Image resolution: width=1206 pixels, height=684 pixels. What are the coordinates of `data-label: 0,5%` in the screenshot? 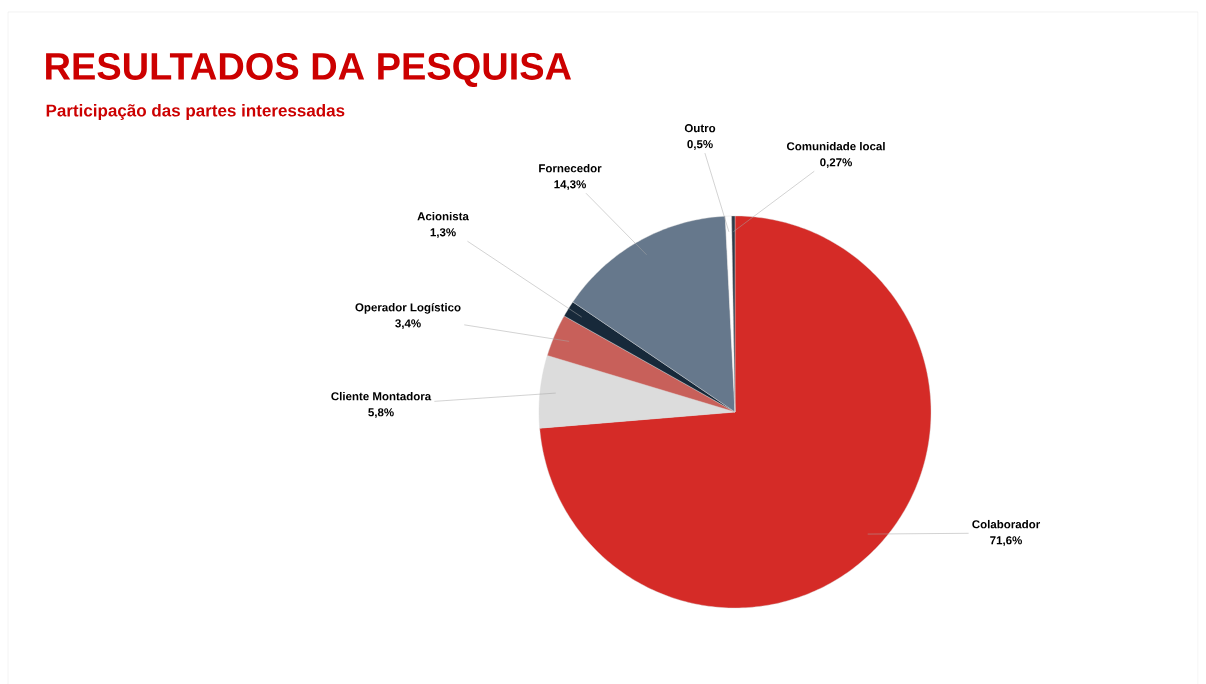 It's located at (700, 144).